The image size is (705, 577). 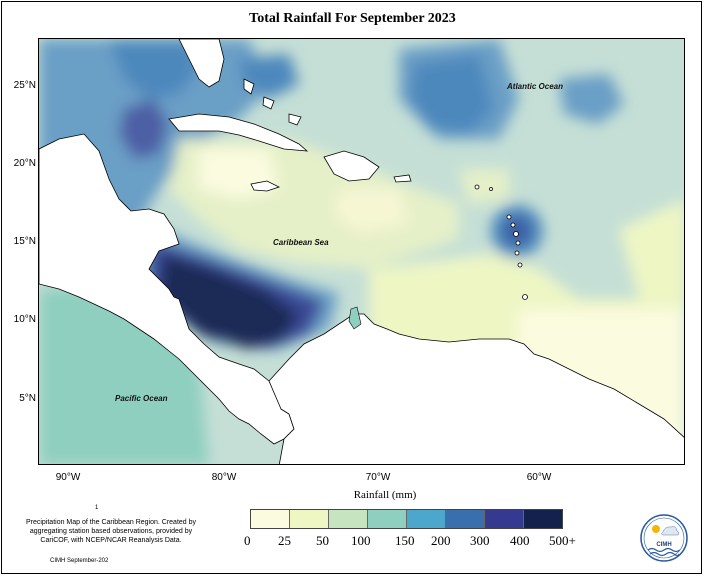 I want to click on legend-tick: 400, so click(x=520, y=540).